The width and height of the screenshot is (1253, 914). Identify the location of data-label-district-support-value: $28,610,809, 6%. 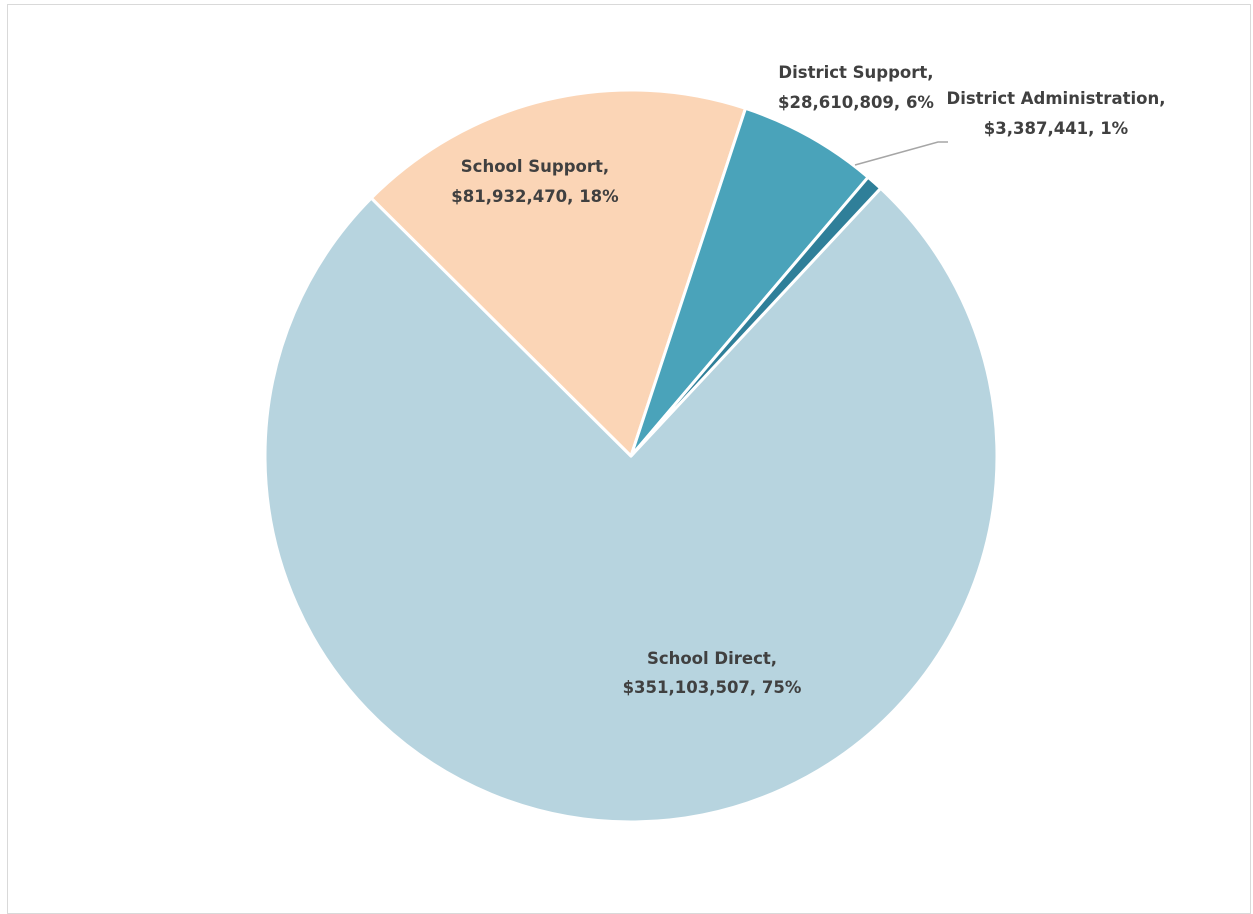
(856, 102).